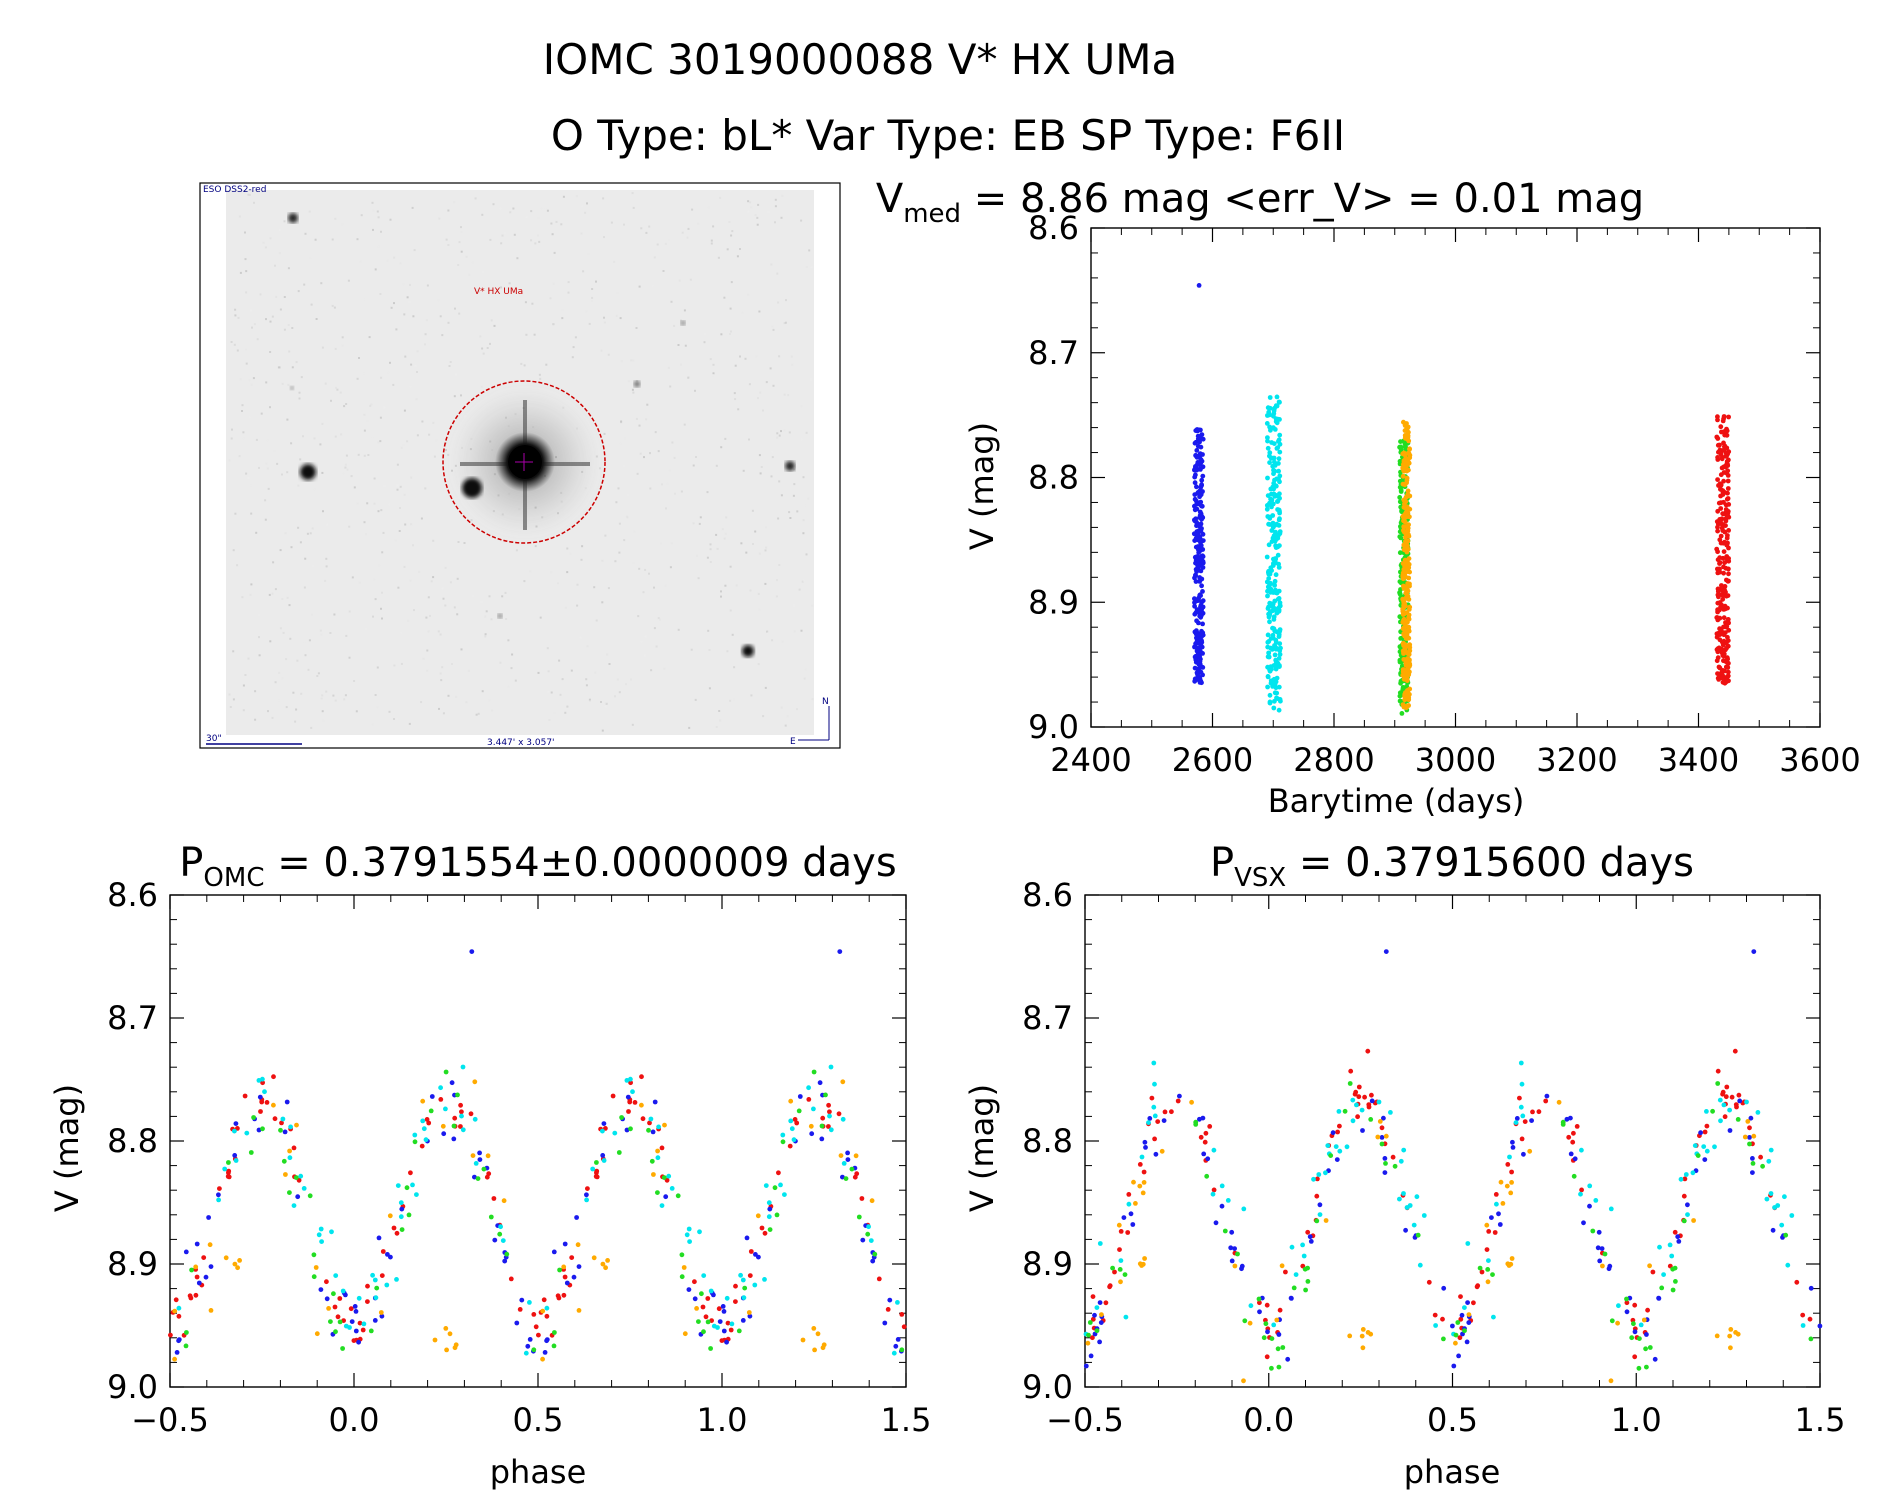  What do you see at coordinates (170, 1420) in the screenshot?
I see `x-tick-label: −0.5` at bounding box center [170, 1420].